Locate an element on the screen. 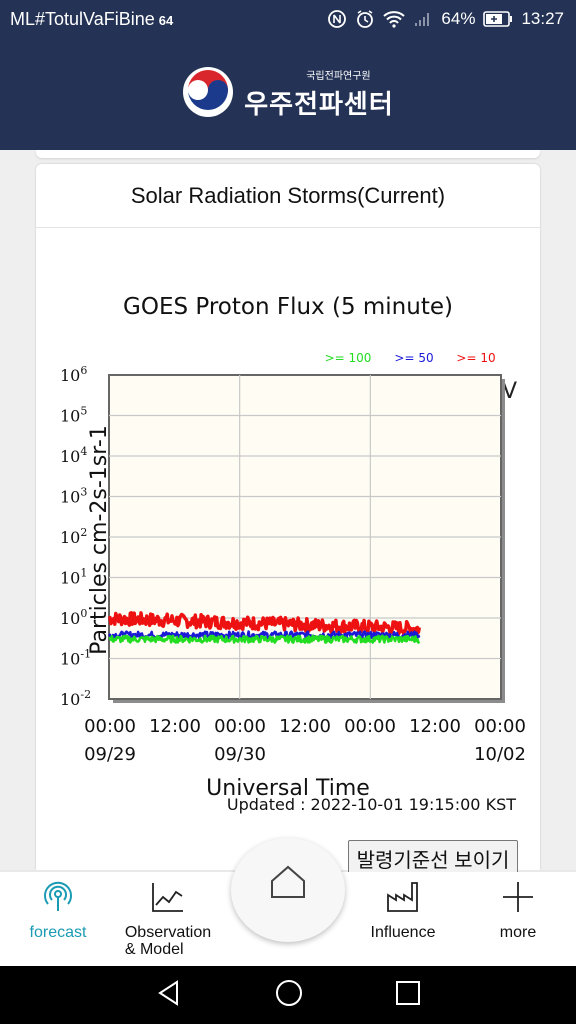  clock: 13:27 is located at coordinates (542, 18).